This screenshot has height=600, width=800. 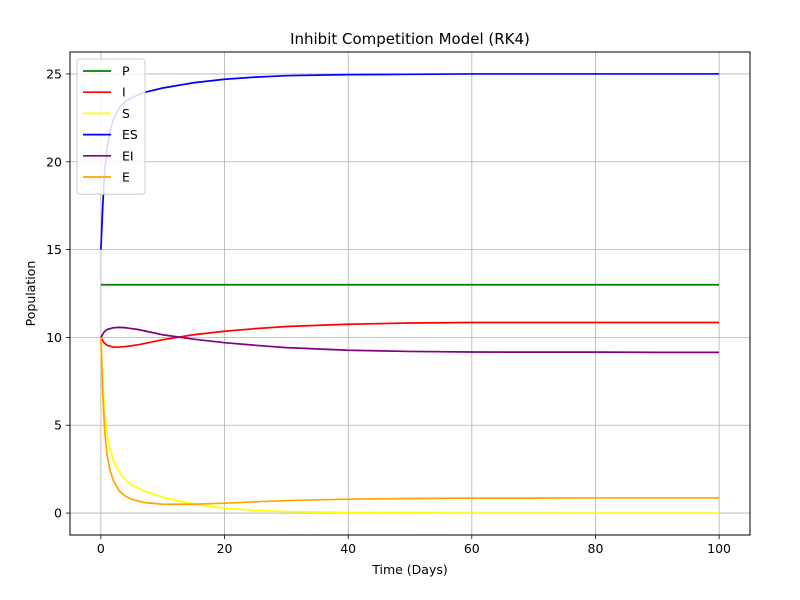 I want to click on x-tick-label: 20, so click(x=225, y=548).